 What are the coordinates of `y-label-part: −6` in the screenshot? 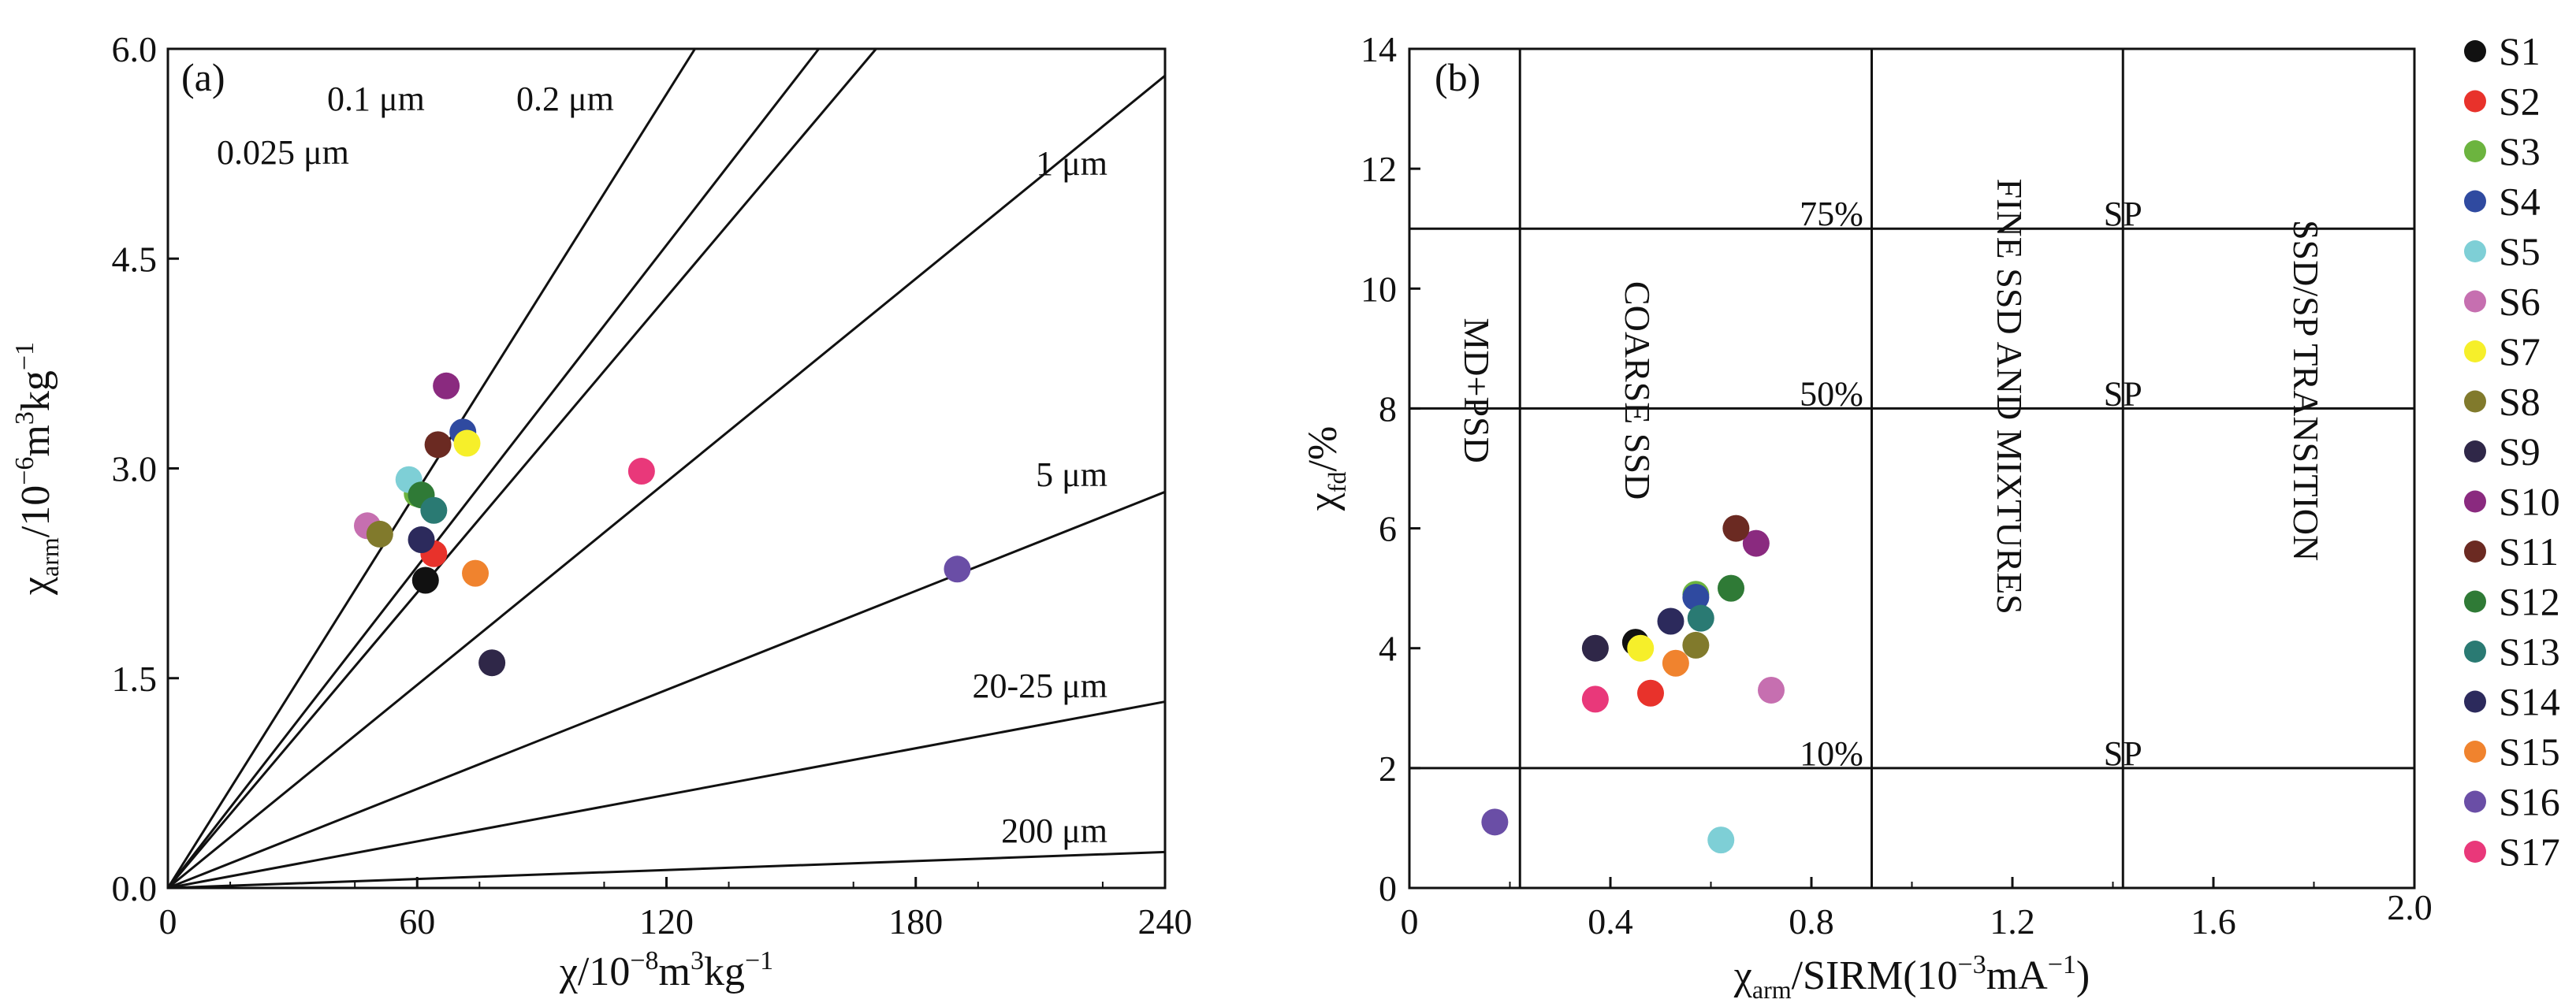 It's located at (24, 471).